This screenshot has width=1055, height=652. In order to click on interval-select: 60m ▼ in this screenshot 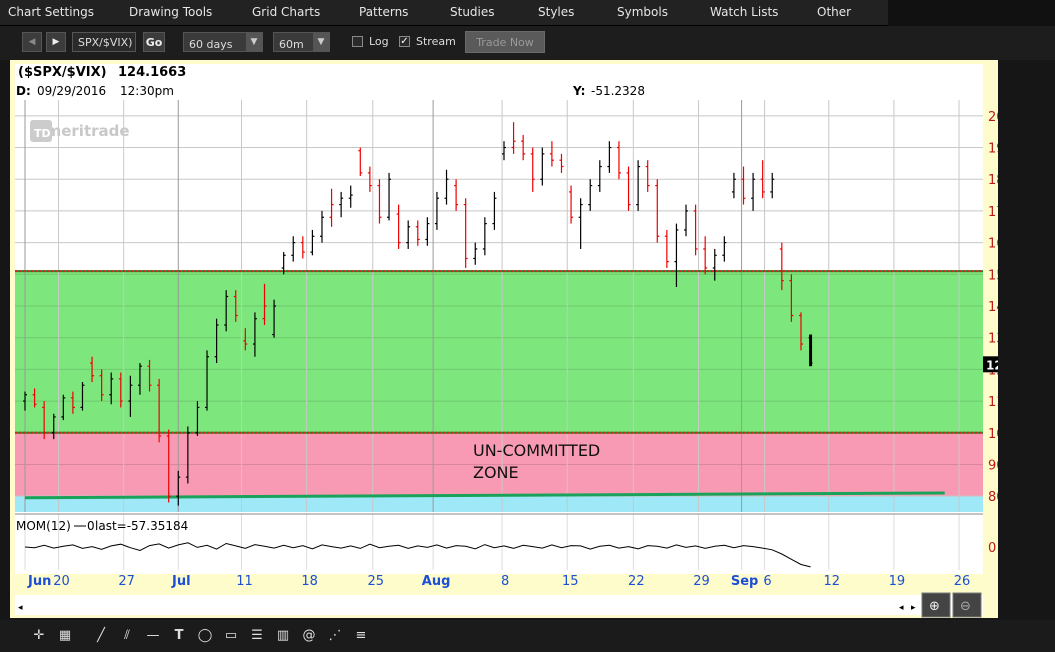, I will do `click(301, 42)`.